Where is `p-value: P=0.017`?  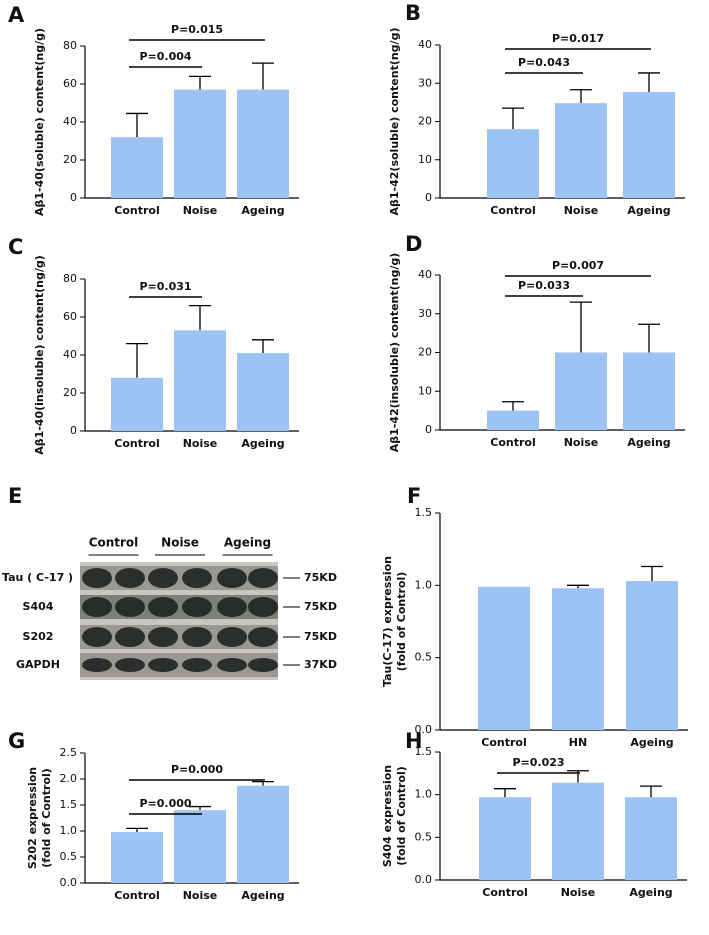 p-value: P=0.017 is located at coordinates (578, 38).